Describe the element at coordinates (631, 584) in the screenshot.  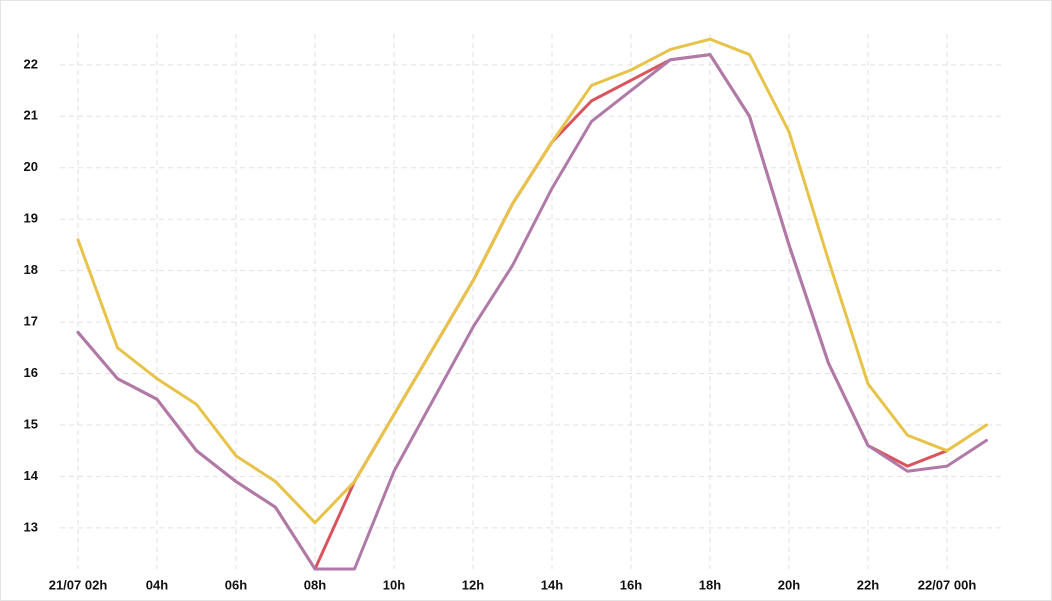
I see `x-tick-label: 16h` at that location.